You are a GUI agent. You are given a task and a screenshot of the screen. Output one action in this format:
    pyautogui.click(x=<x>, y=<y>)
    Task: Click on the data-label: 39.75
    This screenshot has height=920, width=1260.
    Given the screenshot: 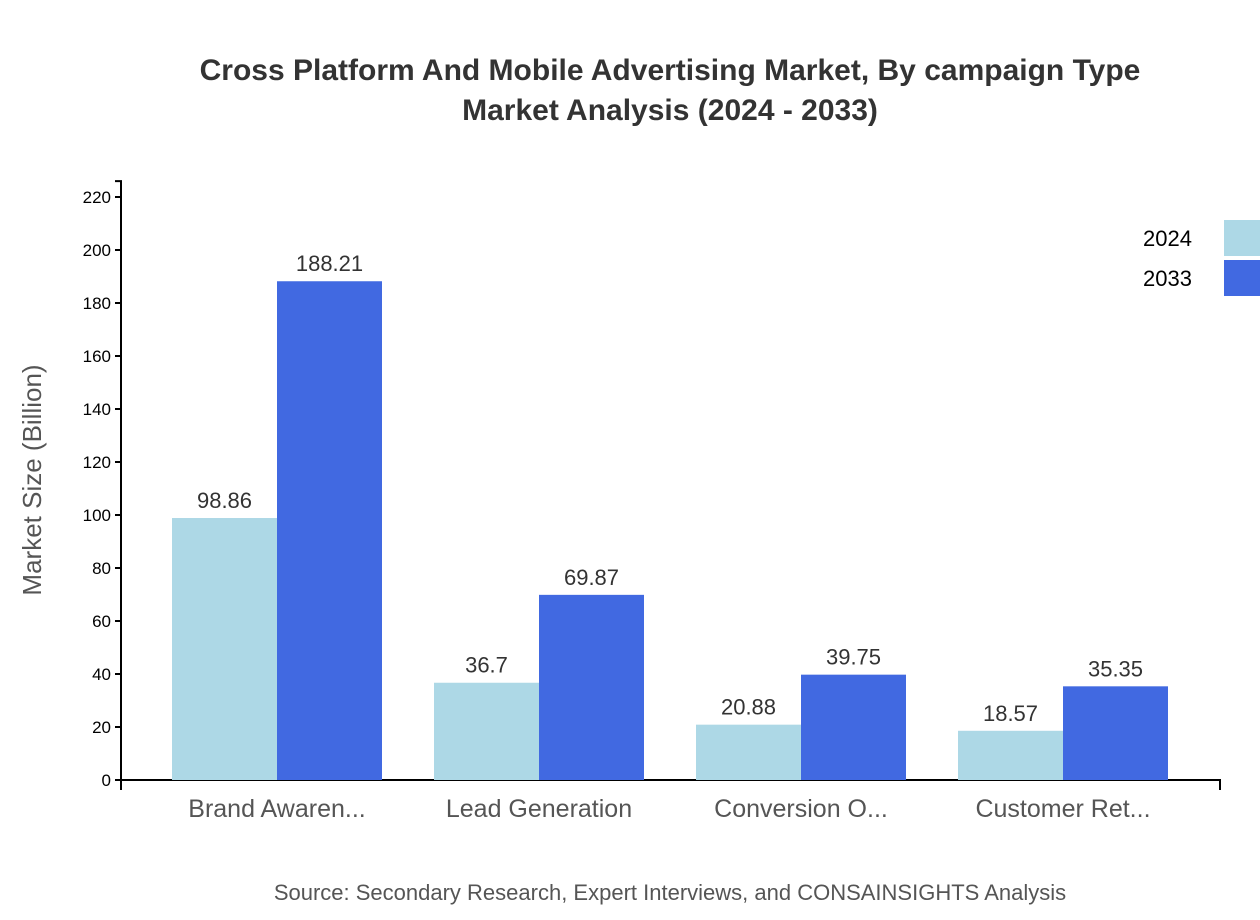 What is the action you would take?
    pyautogui.click(x=853, y=657)
    